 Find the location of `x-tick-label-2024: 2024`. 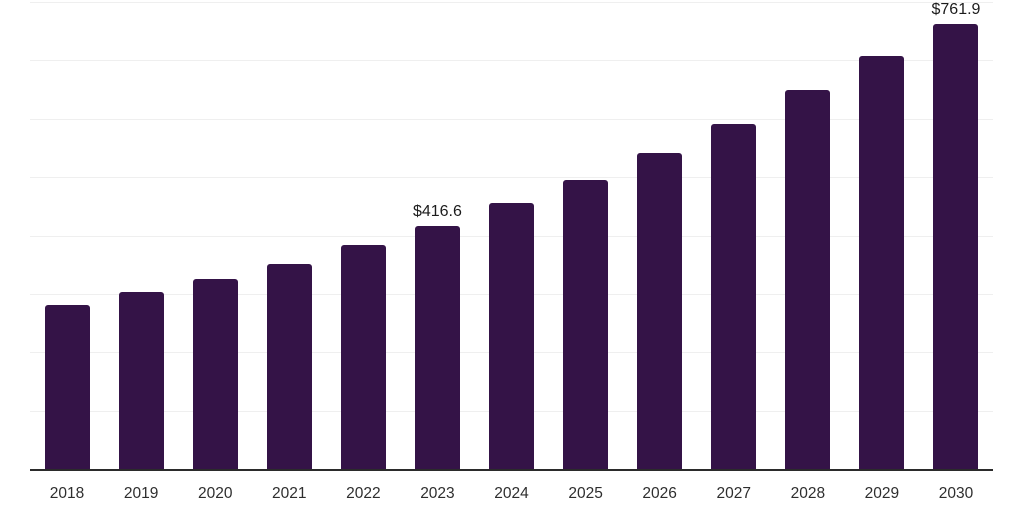

x-tick-label-2024: 2024 is located at coordinates (511, 493).